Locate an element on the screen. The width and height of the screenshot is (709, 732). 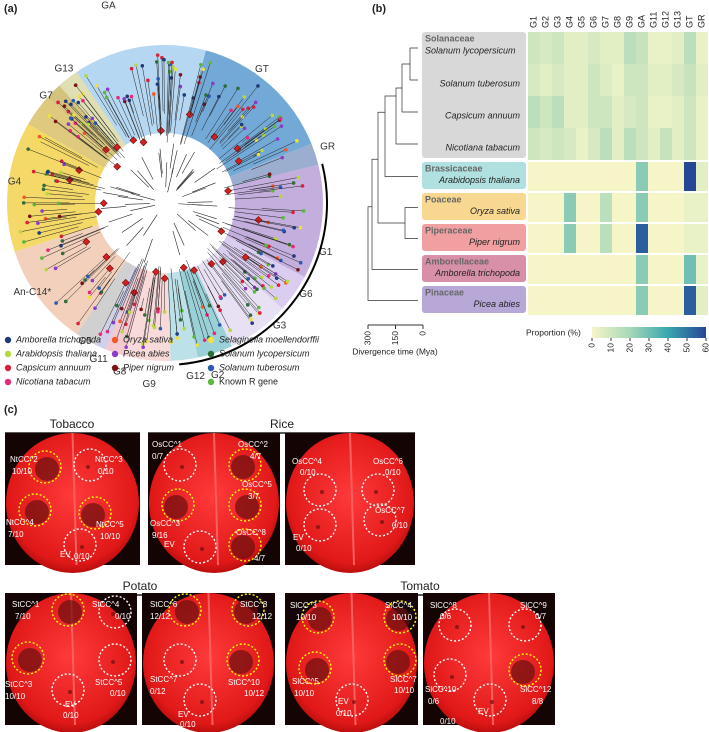
construct-label: NtCC^3 is located at coordinates (109, 459).